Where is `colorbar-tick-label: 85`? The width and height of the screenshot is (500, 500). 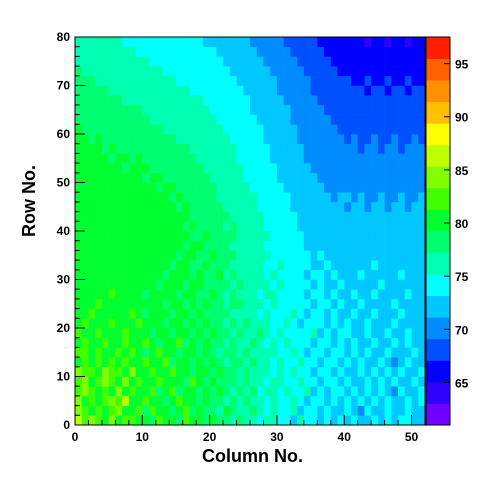
colorbar-tick-label: 85 is located at coordinates (462, 171).